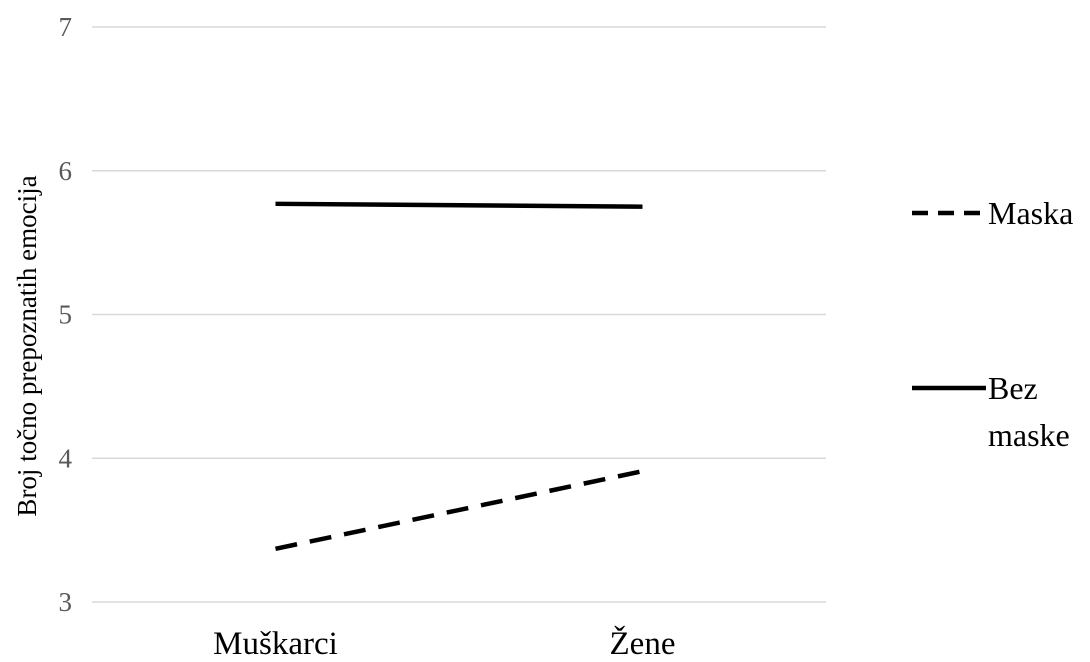 This screenshot has height=662, width=1090. What do you see at coordinates (27, 345) in the screenshot?
I see `y-axis-label: Broj točno prepoznatih emocija` at bounding box center [27, 345].